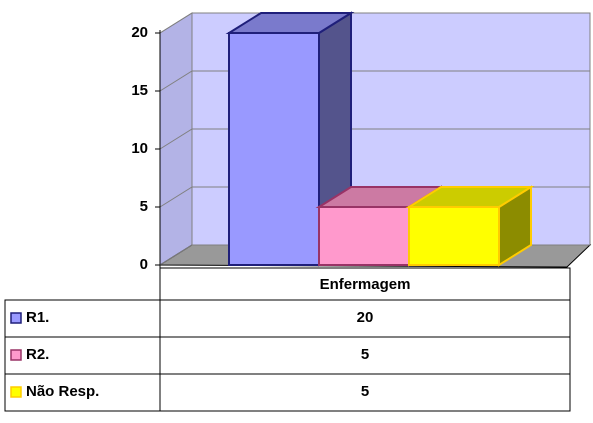 This screenshot has height=423, width=593. What do you see at coordinates (37, 354) in the screenshot?
I see `legend-label: R2.` at bounding box center [37, 354].